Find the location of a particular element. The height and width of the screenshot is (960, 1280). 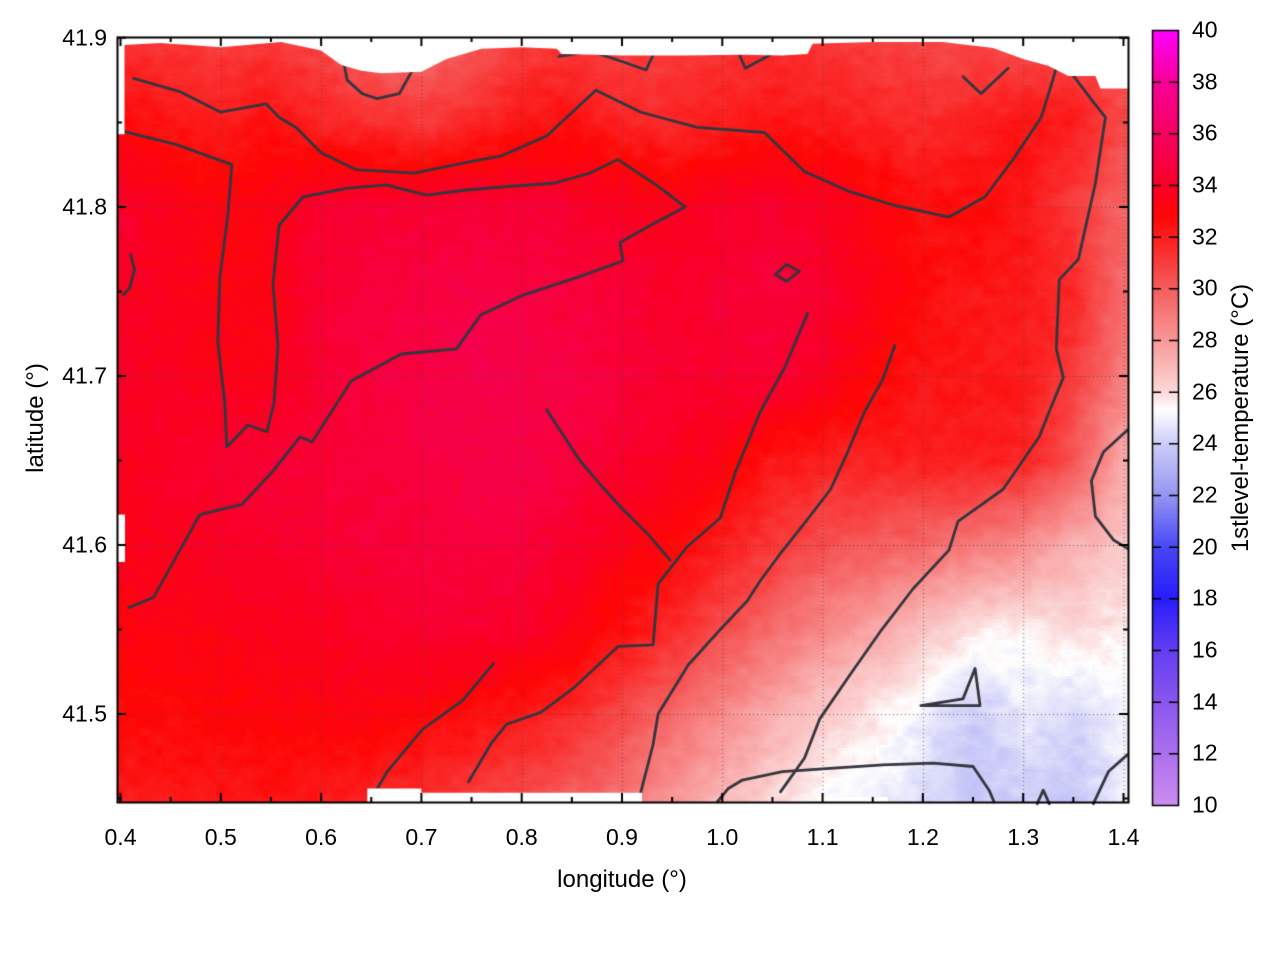

x-axis-title: longitude (°) is located at coordinates (622, 879).